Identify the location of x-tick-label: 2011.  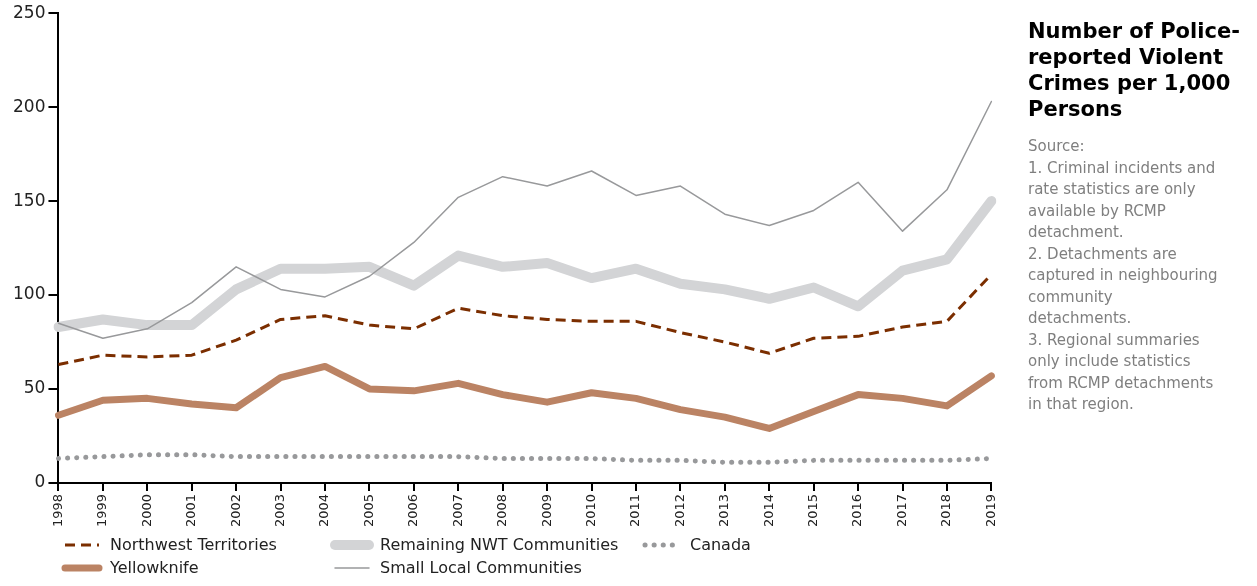
(635, 510).